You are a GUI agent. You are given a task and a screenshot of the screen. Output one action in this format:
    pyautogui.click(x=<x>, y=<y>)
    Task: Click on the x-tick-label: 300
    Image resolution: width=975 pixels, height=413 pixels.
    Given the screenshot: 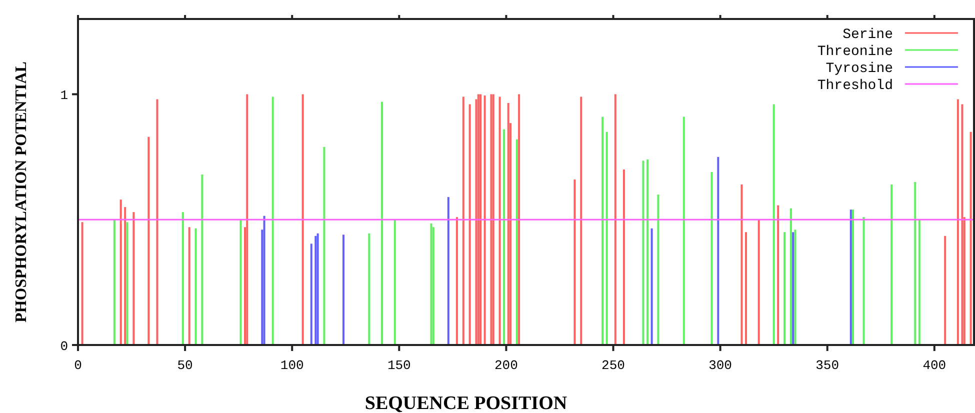 What is the action you would take?
    pyautogui.click(x=720, y=365)
    